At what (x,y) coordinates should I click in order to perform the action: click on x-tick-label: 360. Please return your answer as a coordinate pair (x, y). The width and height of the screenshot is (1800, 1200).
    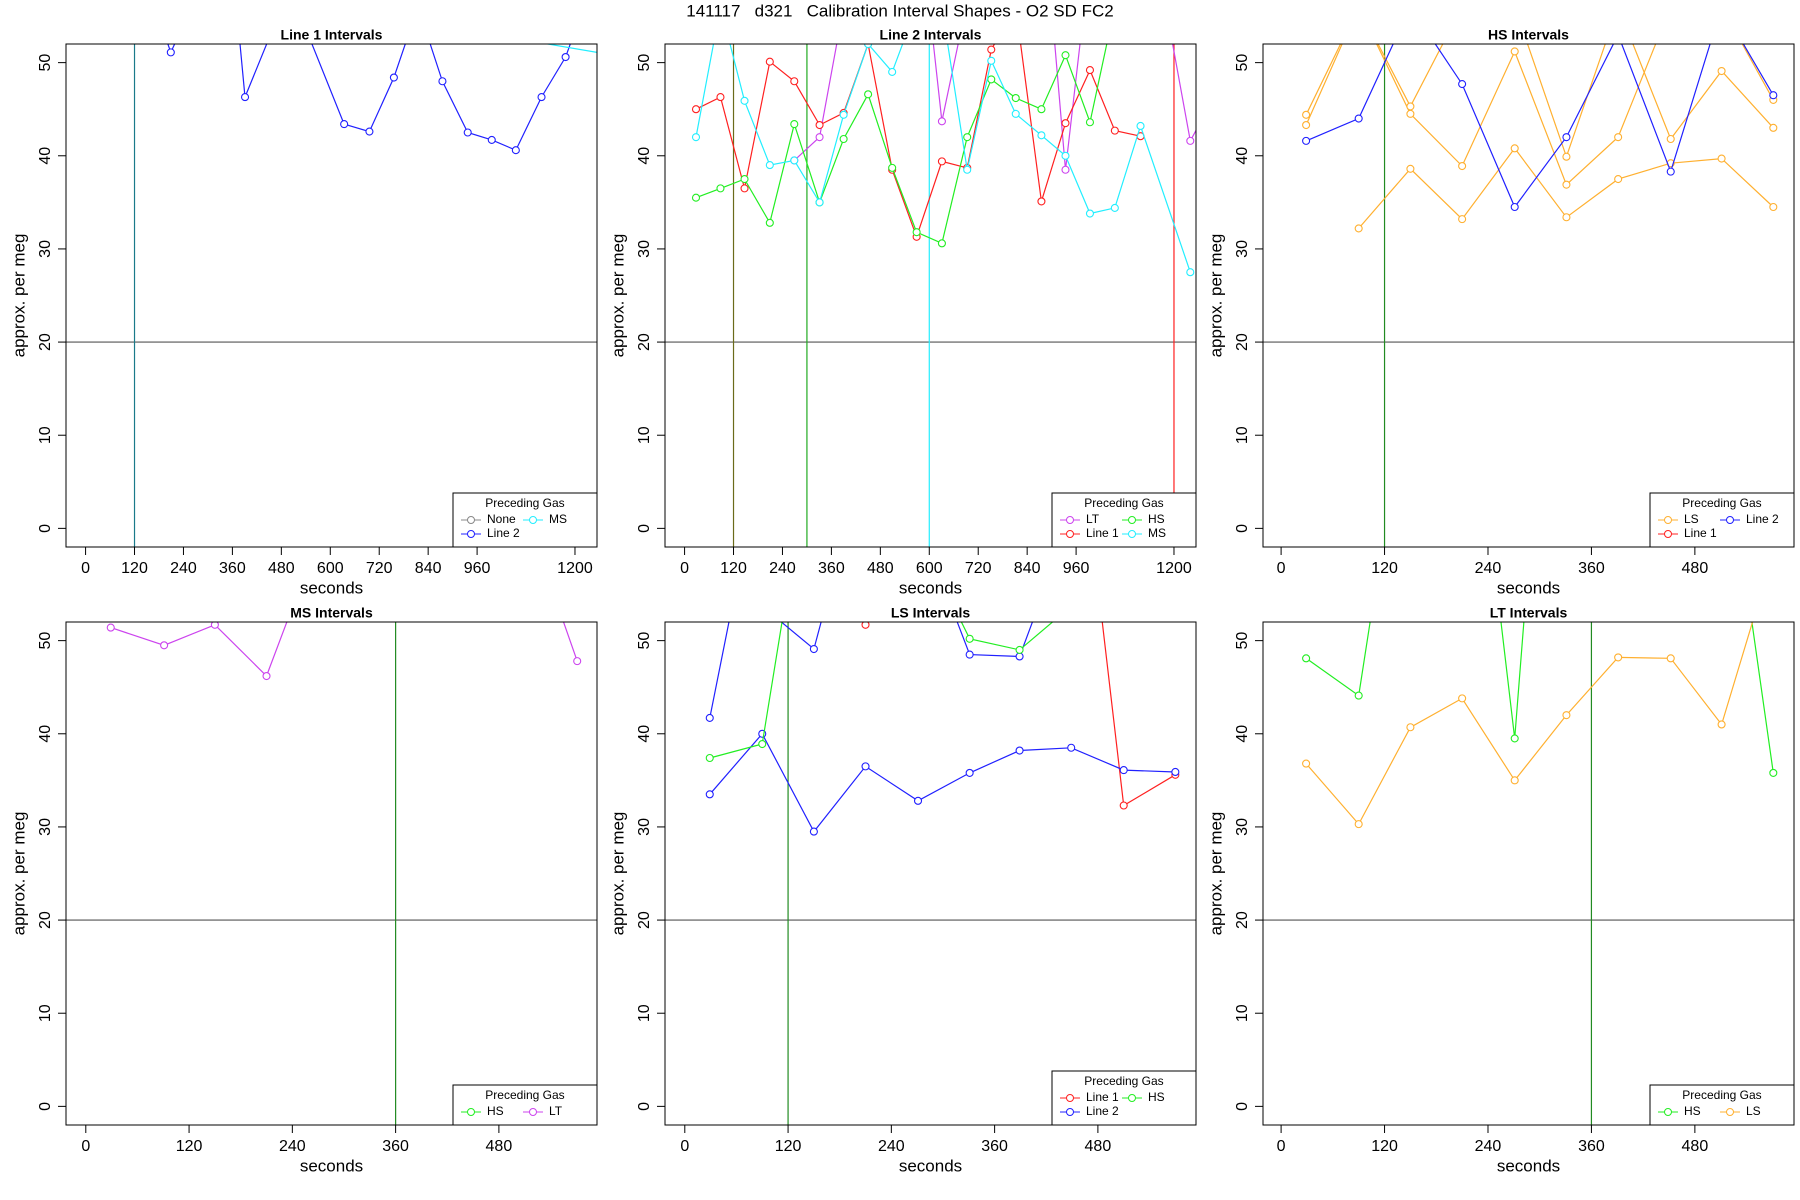
    Looking at the image, I should click on (831, 568).